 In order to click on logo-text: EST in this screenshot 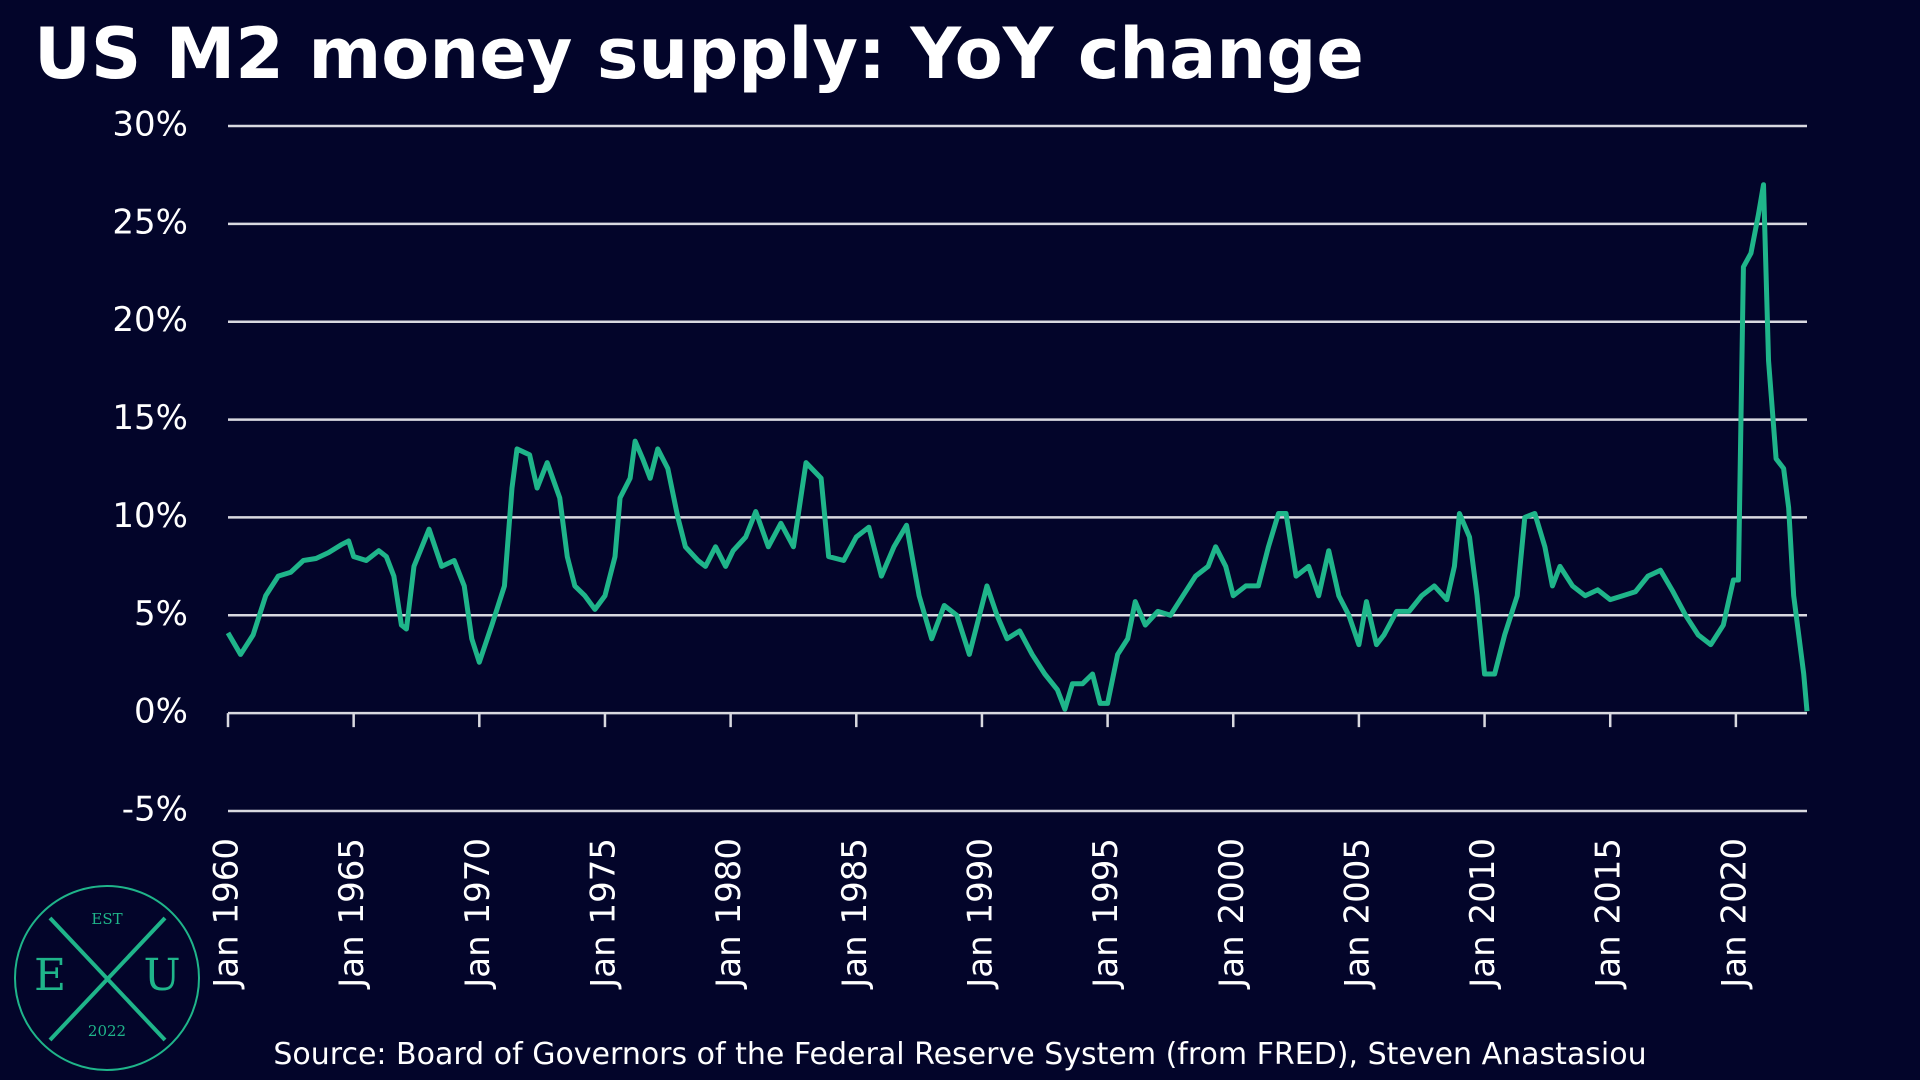, I will do `click(106, 919)`.